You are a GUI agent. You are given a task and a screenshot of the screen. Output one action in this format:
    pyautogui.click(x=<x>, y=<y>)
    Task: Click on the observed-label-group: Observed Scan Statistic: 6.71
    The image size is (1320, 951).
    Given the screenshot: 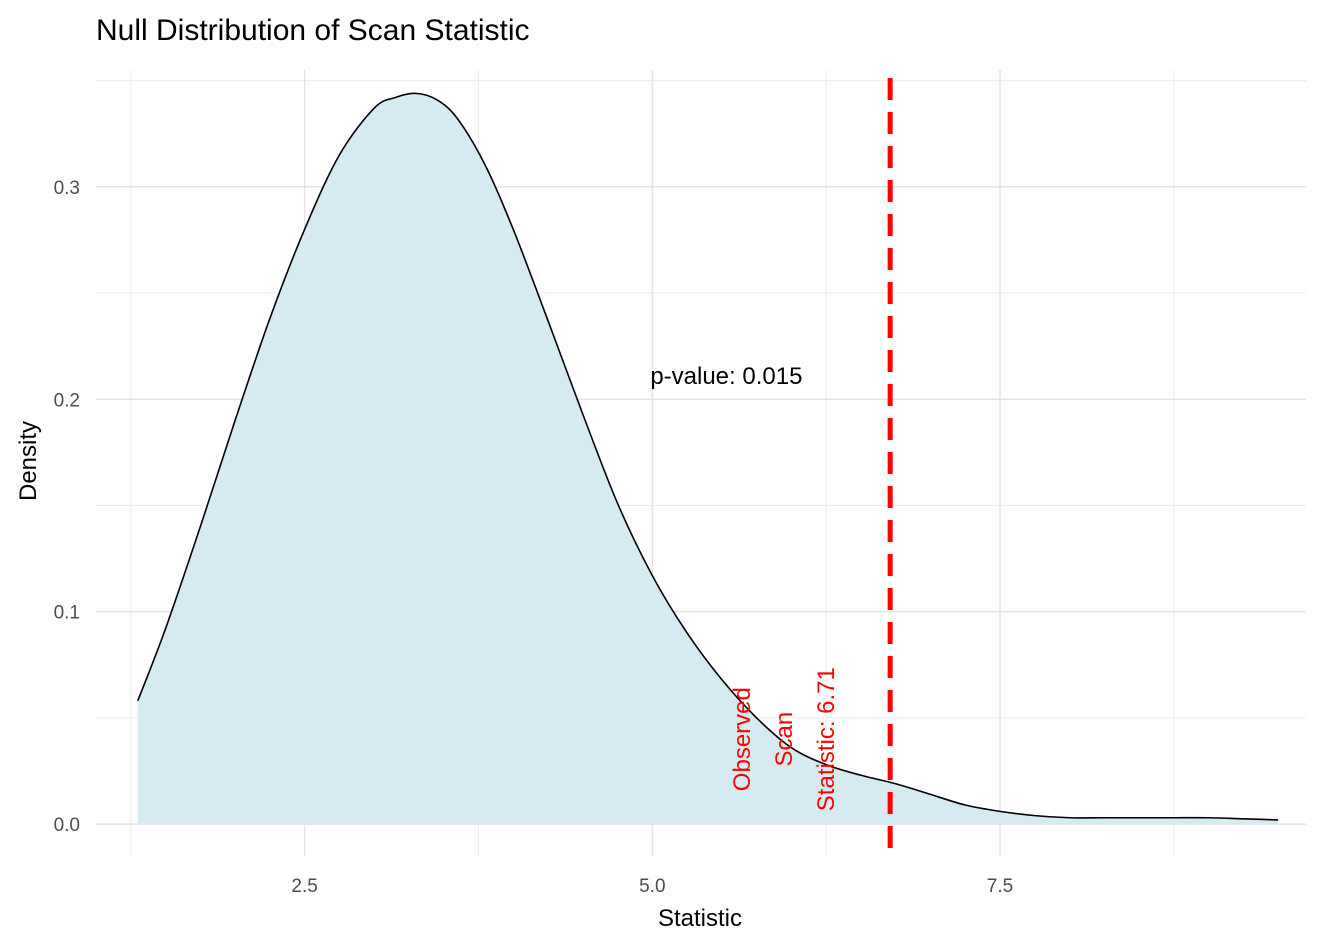 What is the action you would take?
    pyautogui.click(x=784, y=739)
    